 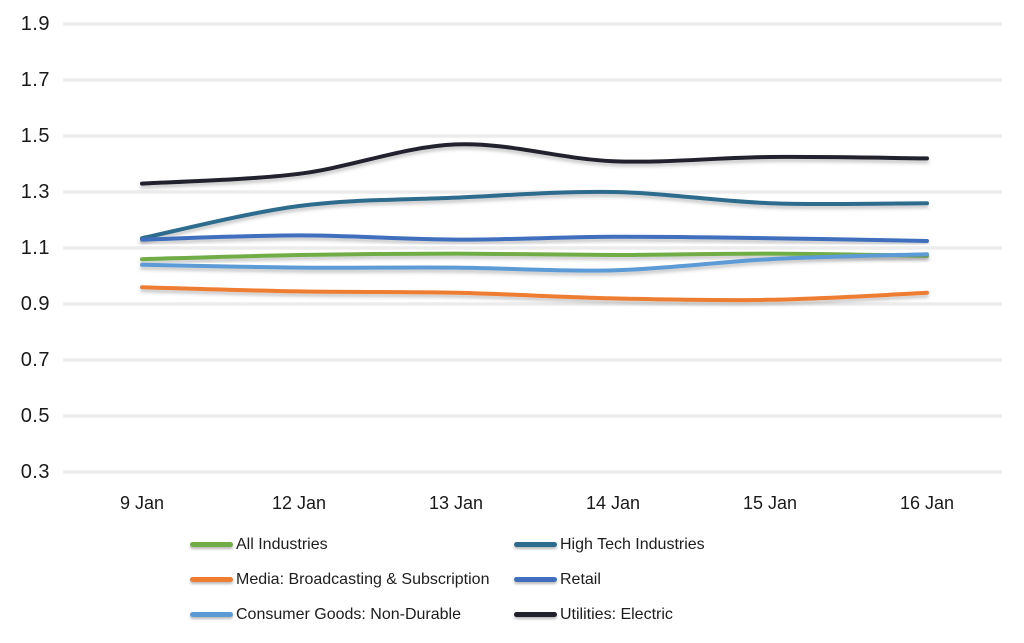 I want to click on legend-label: Utilities: Electric, so click(x=616, y=614).